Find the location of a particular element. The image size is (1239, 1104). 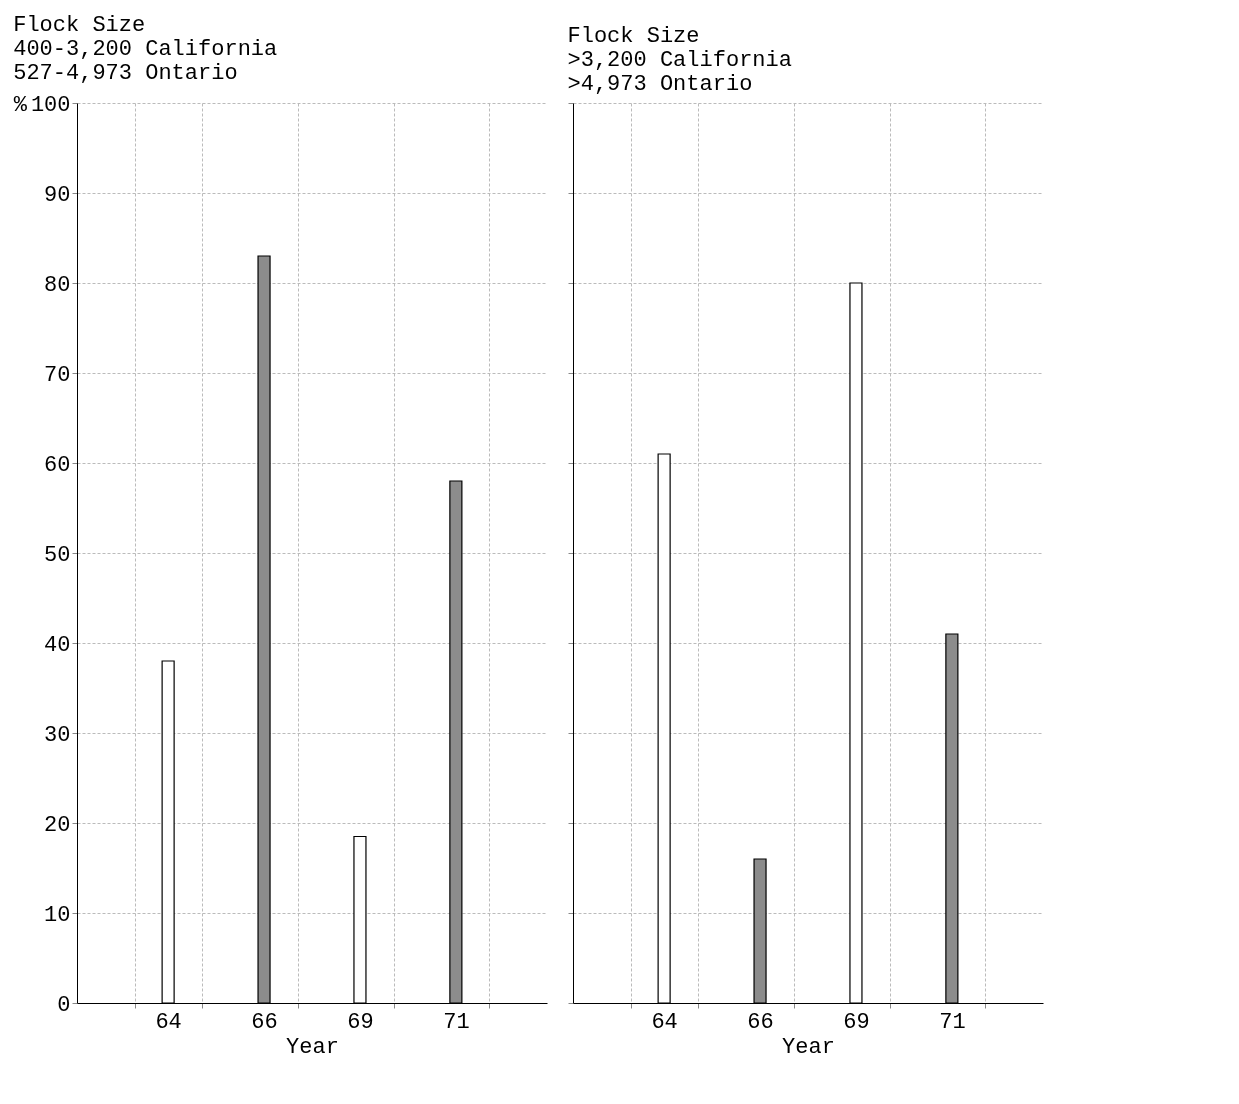

y-tick-label: 50 is located at coordinates (57, 555).